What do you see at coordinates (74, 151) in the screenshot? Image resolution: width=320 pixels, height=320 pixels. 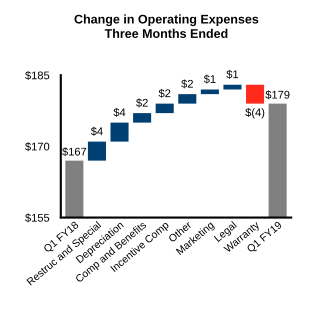 I see `data-label: $167` at bounding box center [74, 151].